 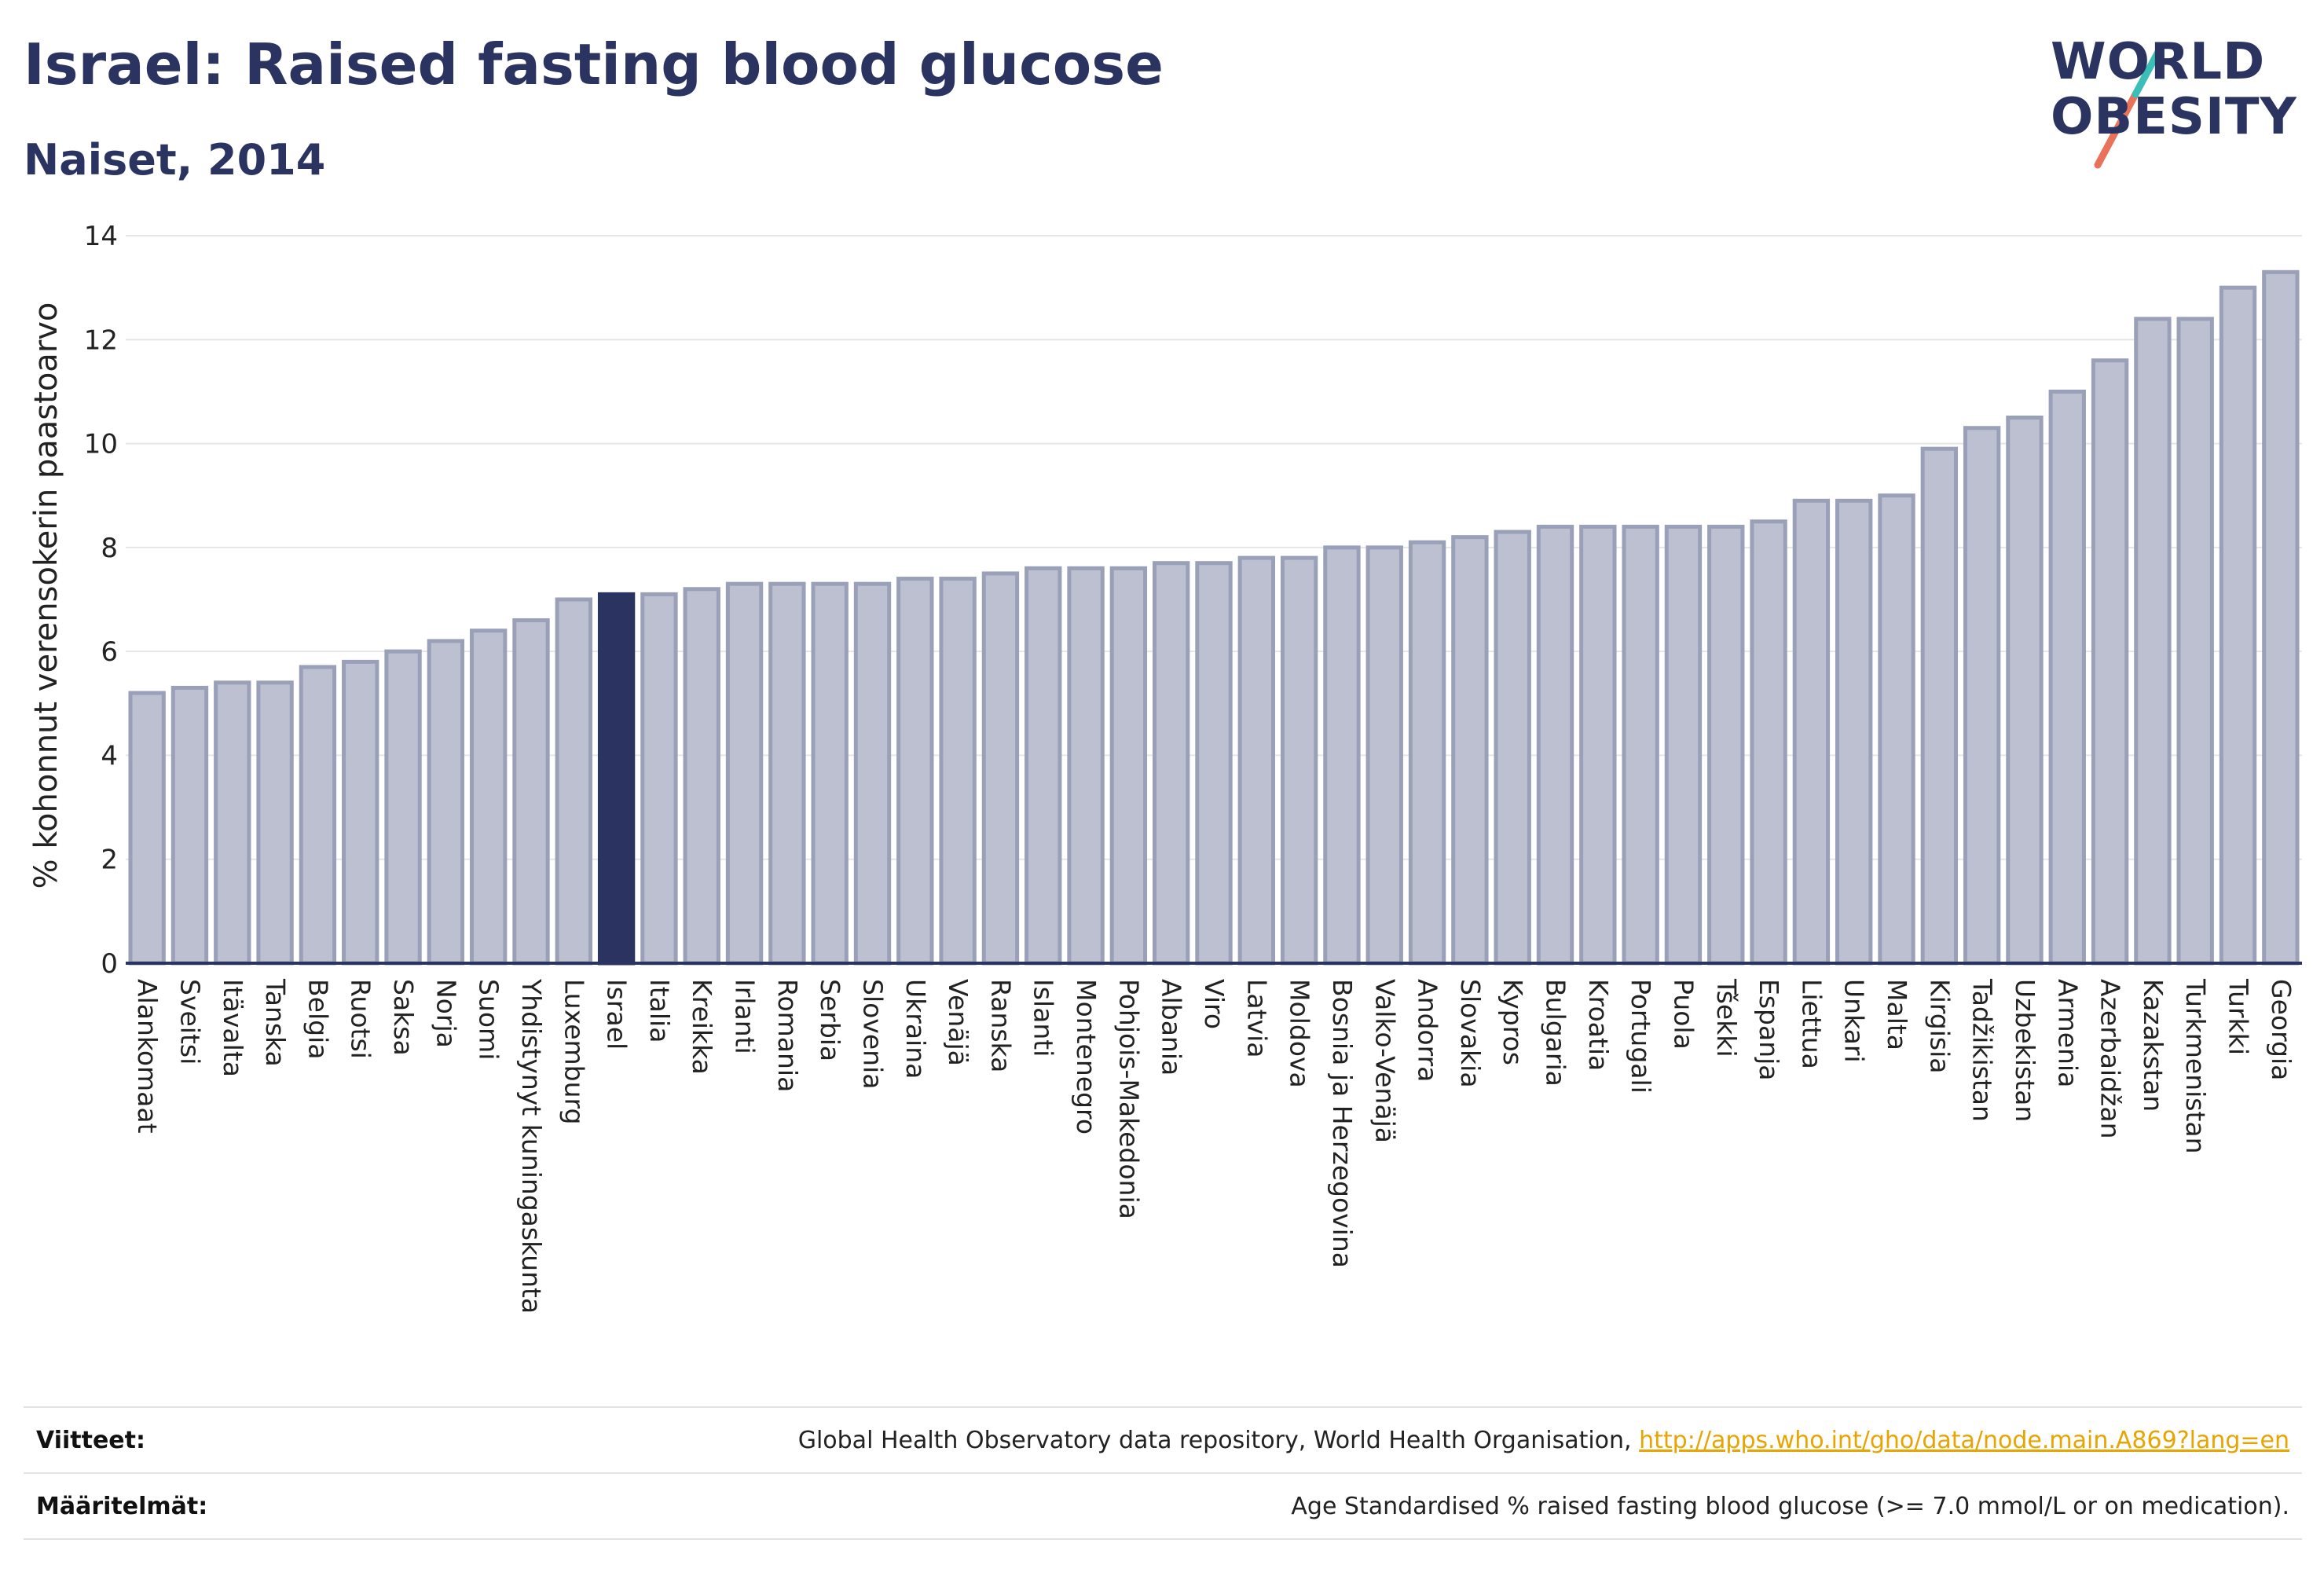 I want to click on y-tick-label: 2, so click(x=109, y=860).